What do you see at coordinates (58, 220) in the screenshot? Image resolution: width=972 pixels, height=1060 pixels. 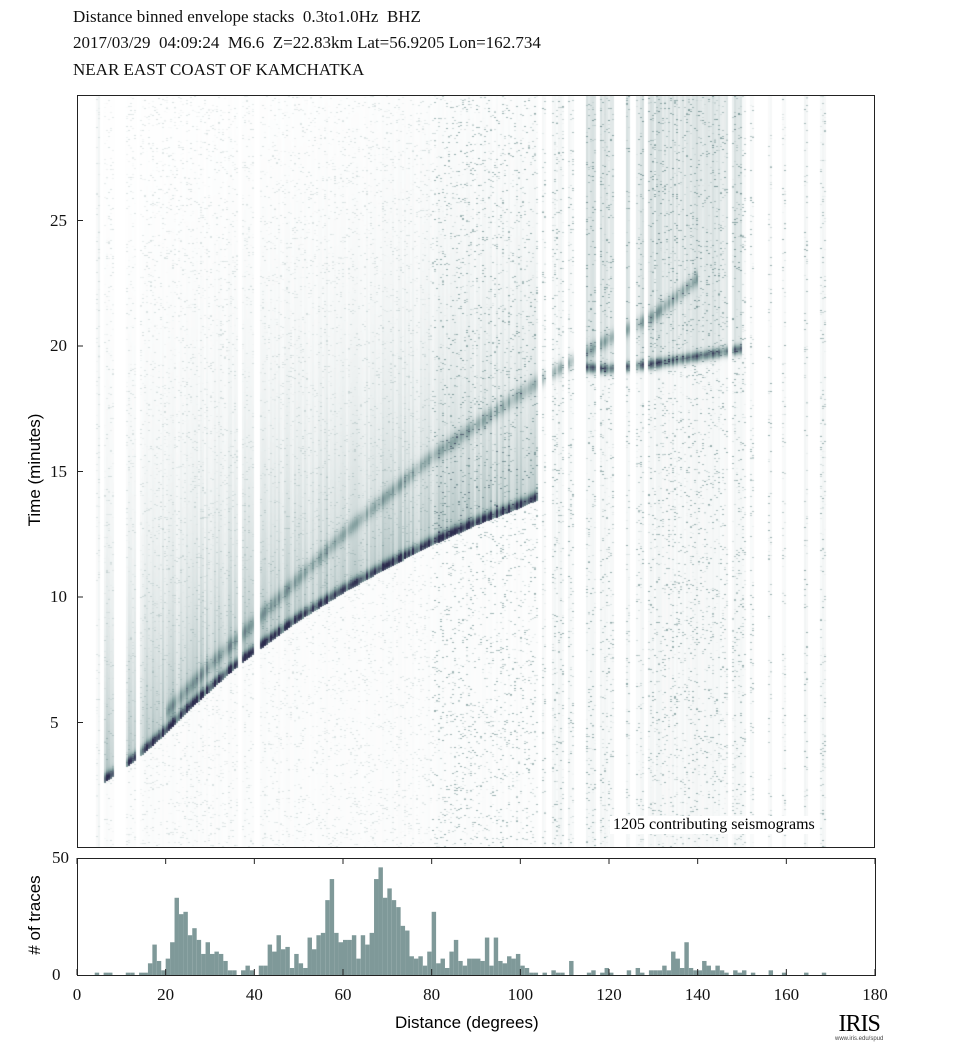 I see `y-tick-label: 25` at bounding box center [58, 220].